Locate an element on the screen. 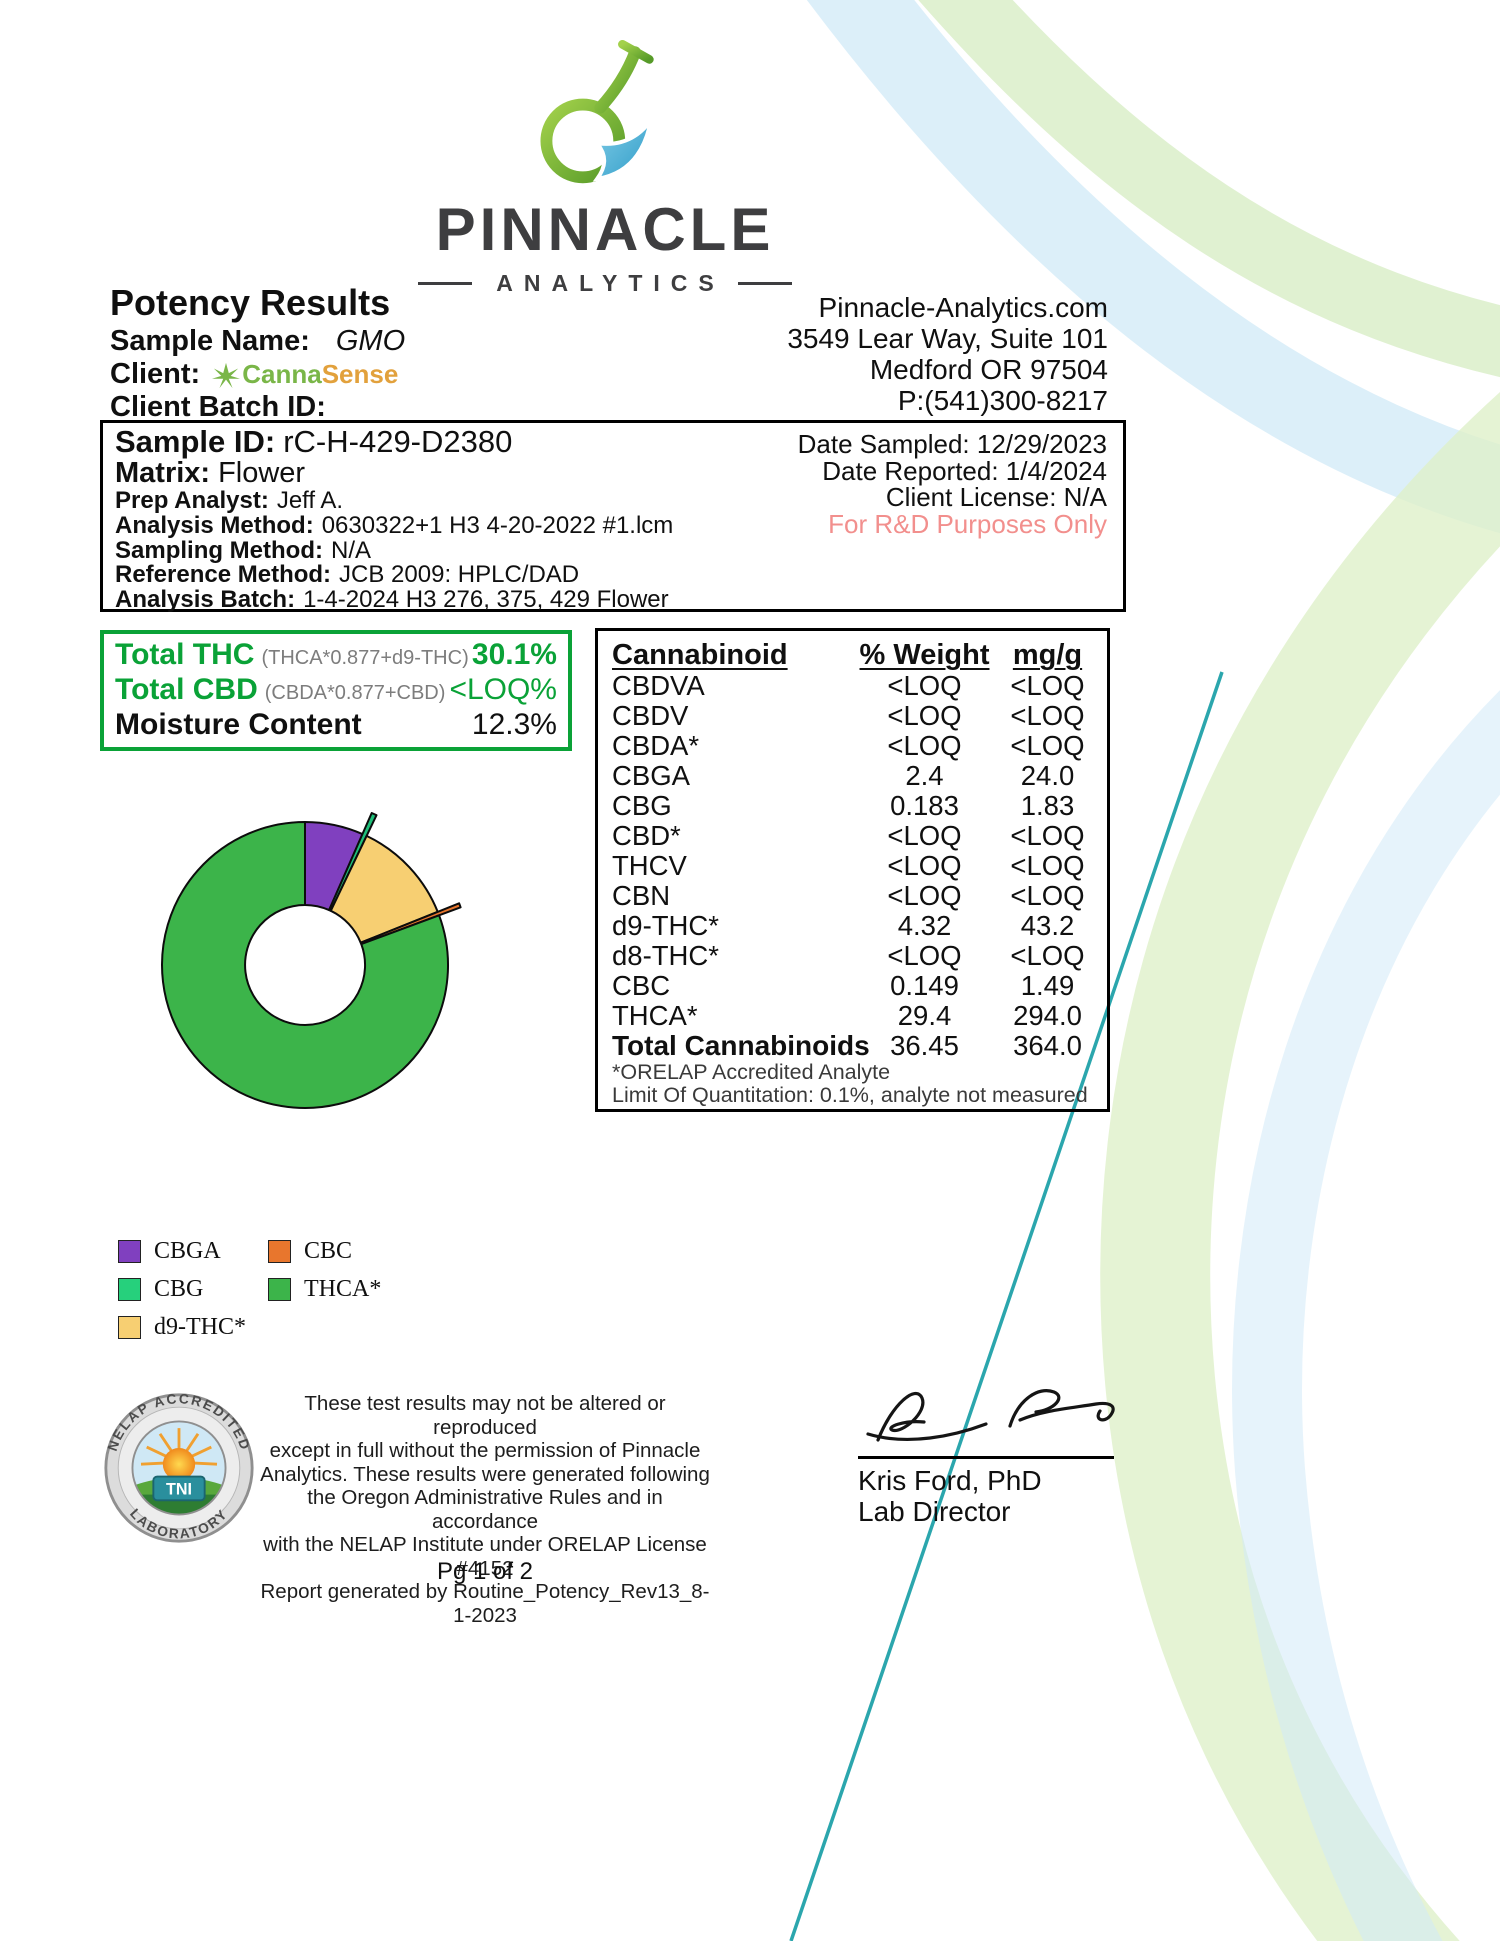  sample-id-row: Sample ID: rC-H-429-D2380 is located at coordinates (613, 442).